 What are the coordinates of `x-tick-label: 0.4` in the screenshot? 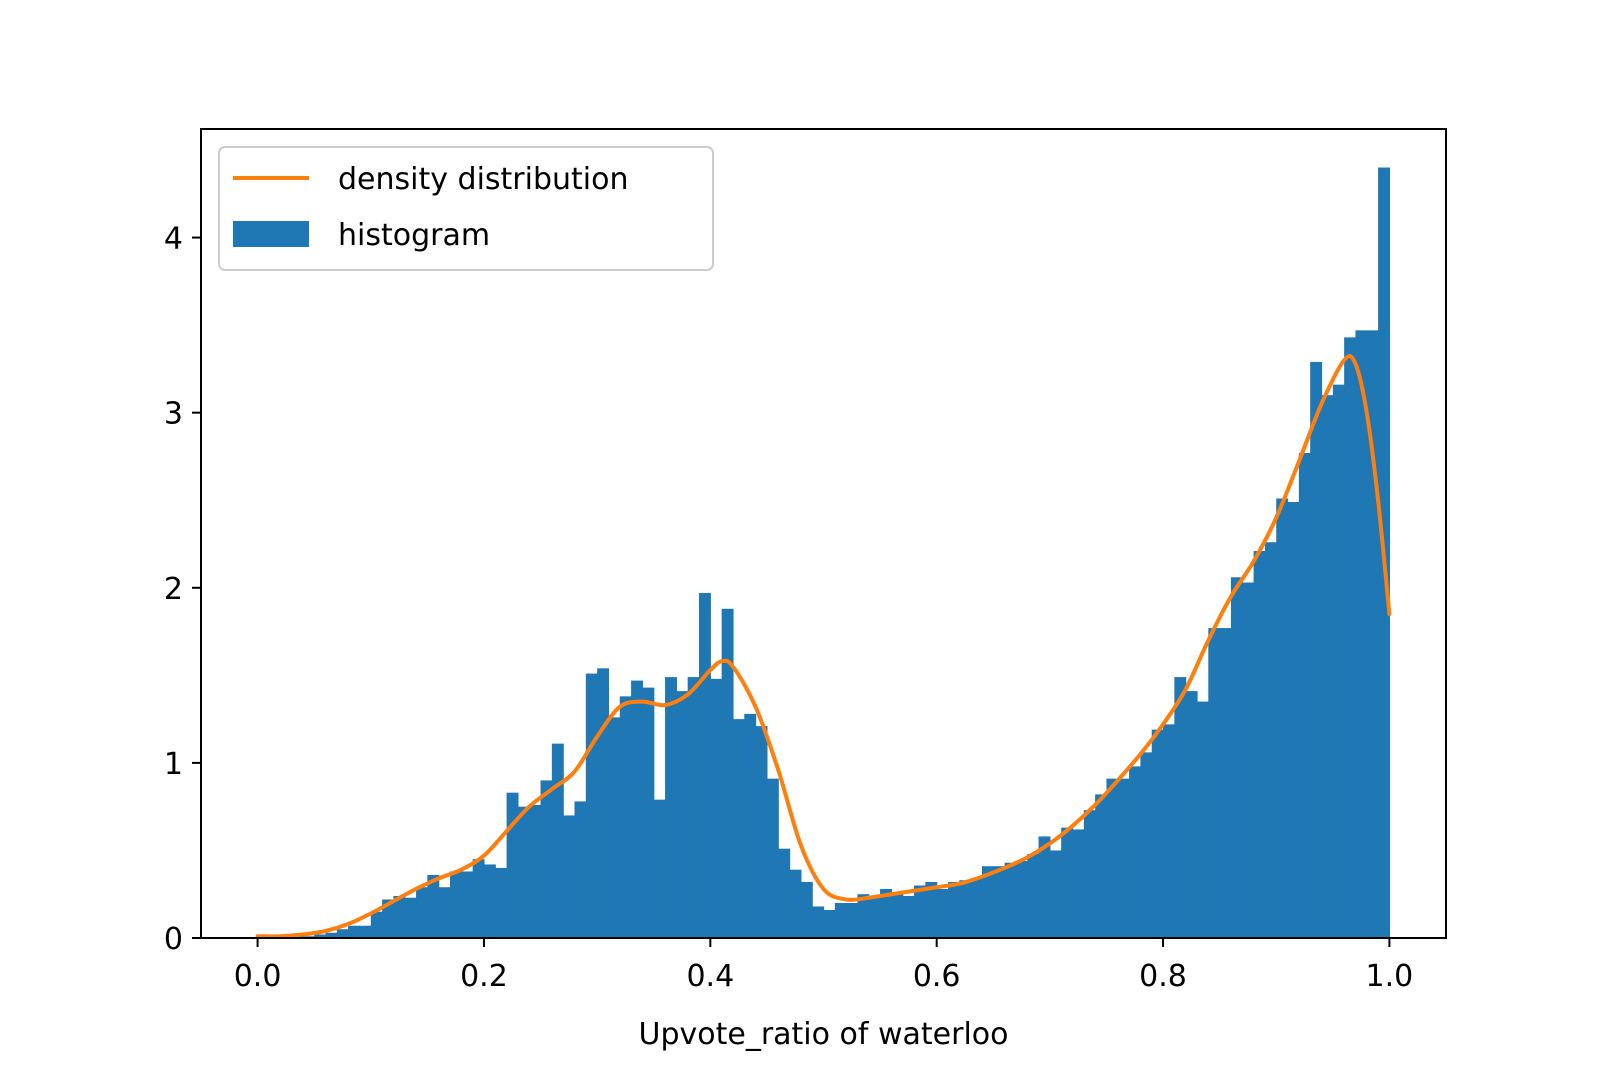 It's located at (710, 976).